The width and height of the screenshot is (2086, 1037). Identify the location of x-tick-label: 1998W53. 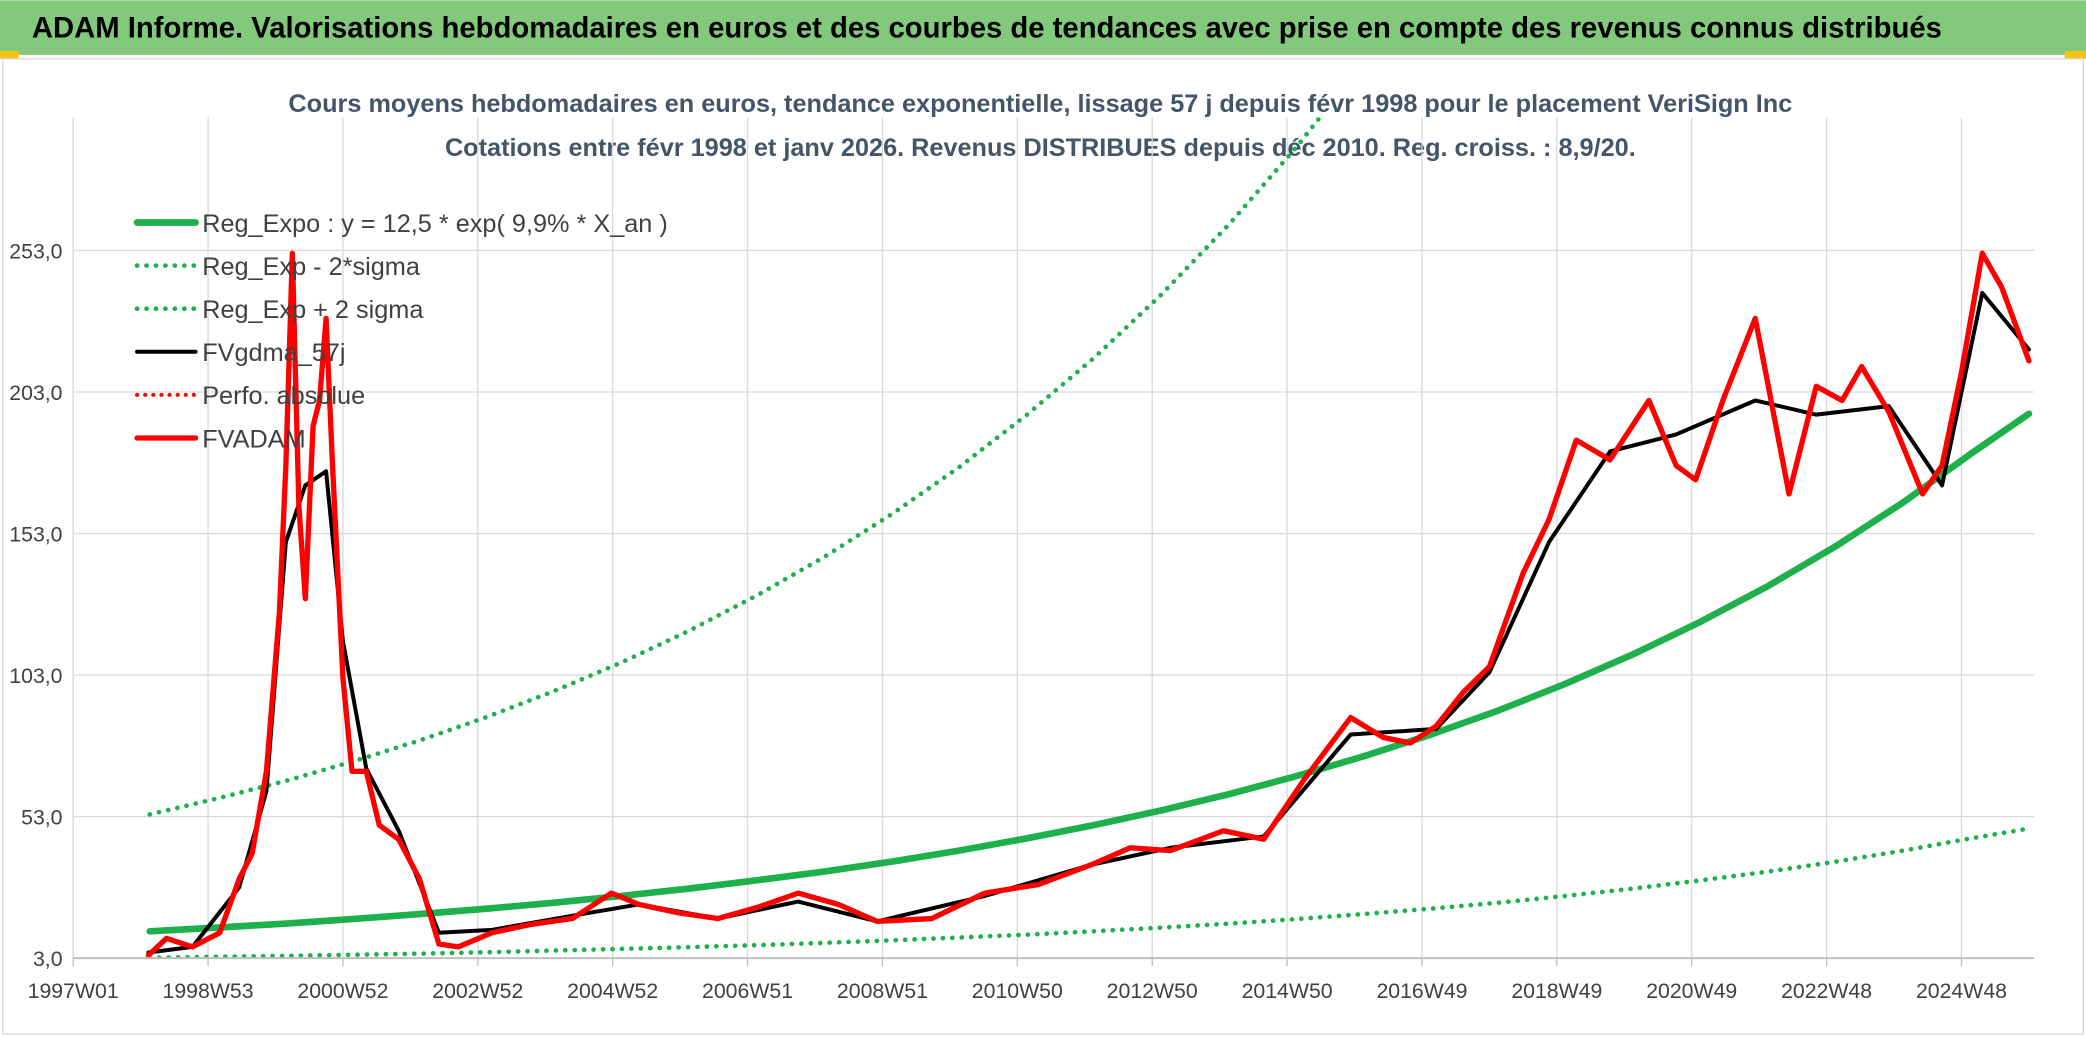
(208, 991).